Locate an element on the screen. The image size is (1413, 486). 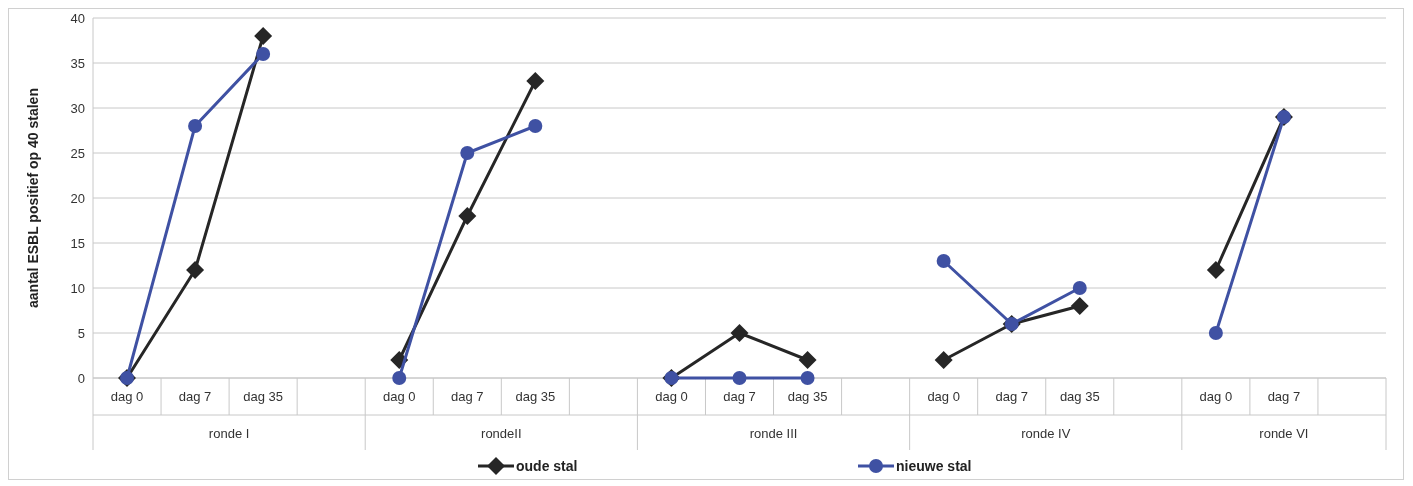
y-axis-title: aantal ESBL positief op 40 stalen is located at coordinates (33, 198).